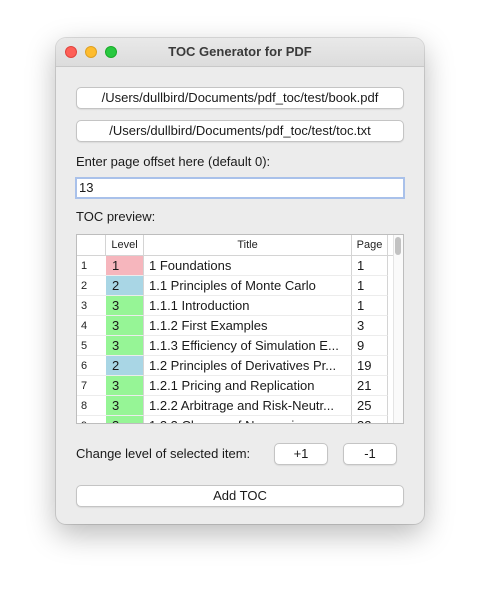 This screenshot has height=599, width=480. I want to click on table-header: Level Title Page, so click(240, 245).